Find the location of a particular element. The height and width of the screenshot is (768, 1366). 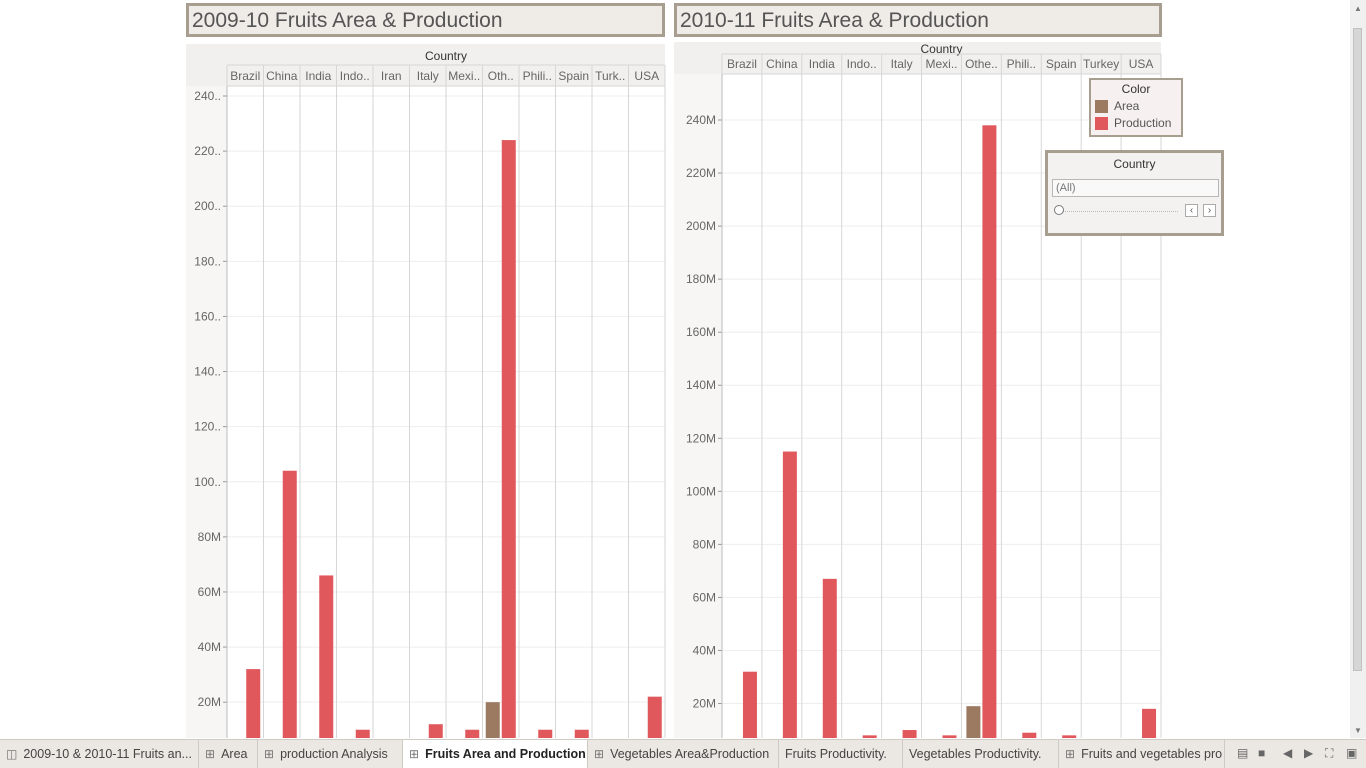

tab-area: ⊞ Area is located at coordinates (228, 754).